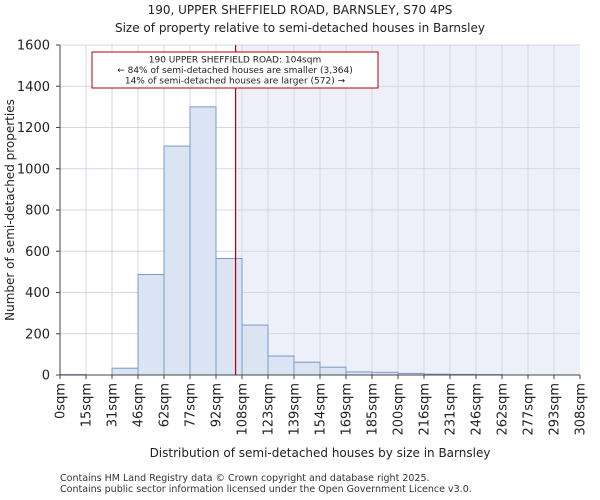 This screenshot has height=500, width=600. Describe the element at coordinates (61, 401) in the screenshot. I see `x-tick-label: 0sqm` at that location.